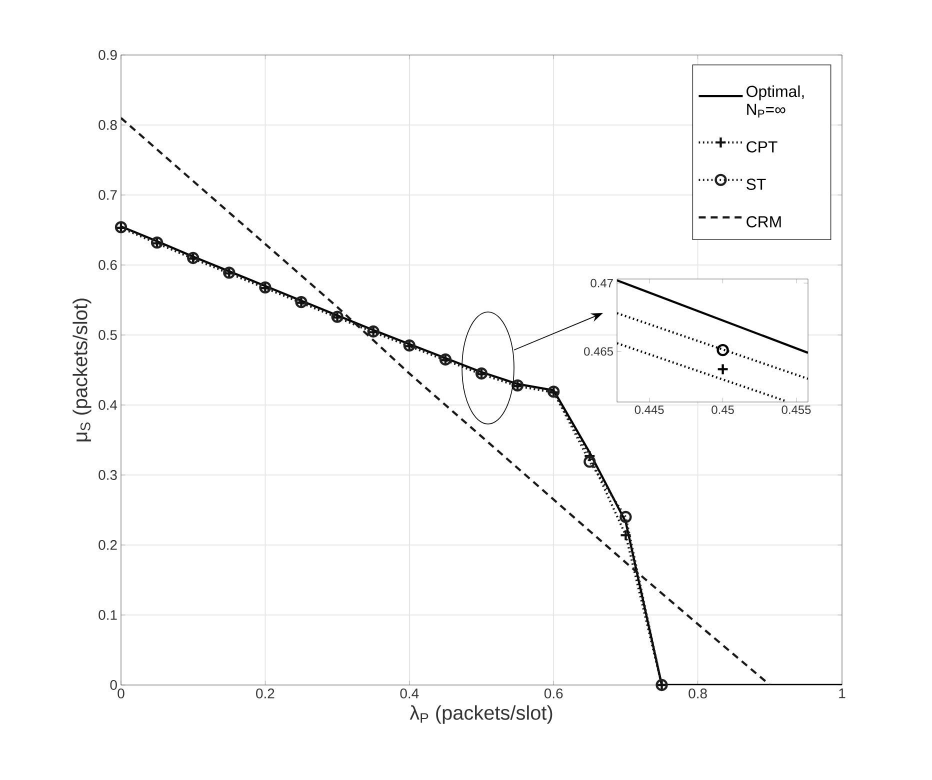 The height and width of the screenshot is (780, 932). What do you see at coordinates (113, 685) in the screenshot?
I see `y-tick-label: 0` at bounding box center [113, 685].